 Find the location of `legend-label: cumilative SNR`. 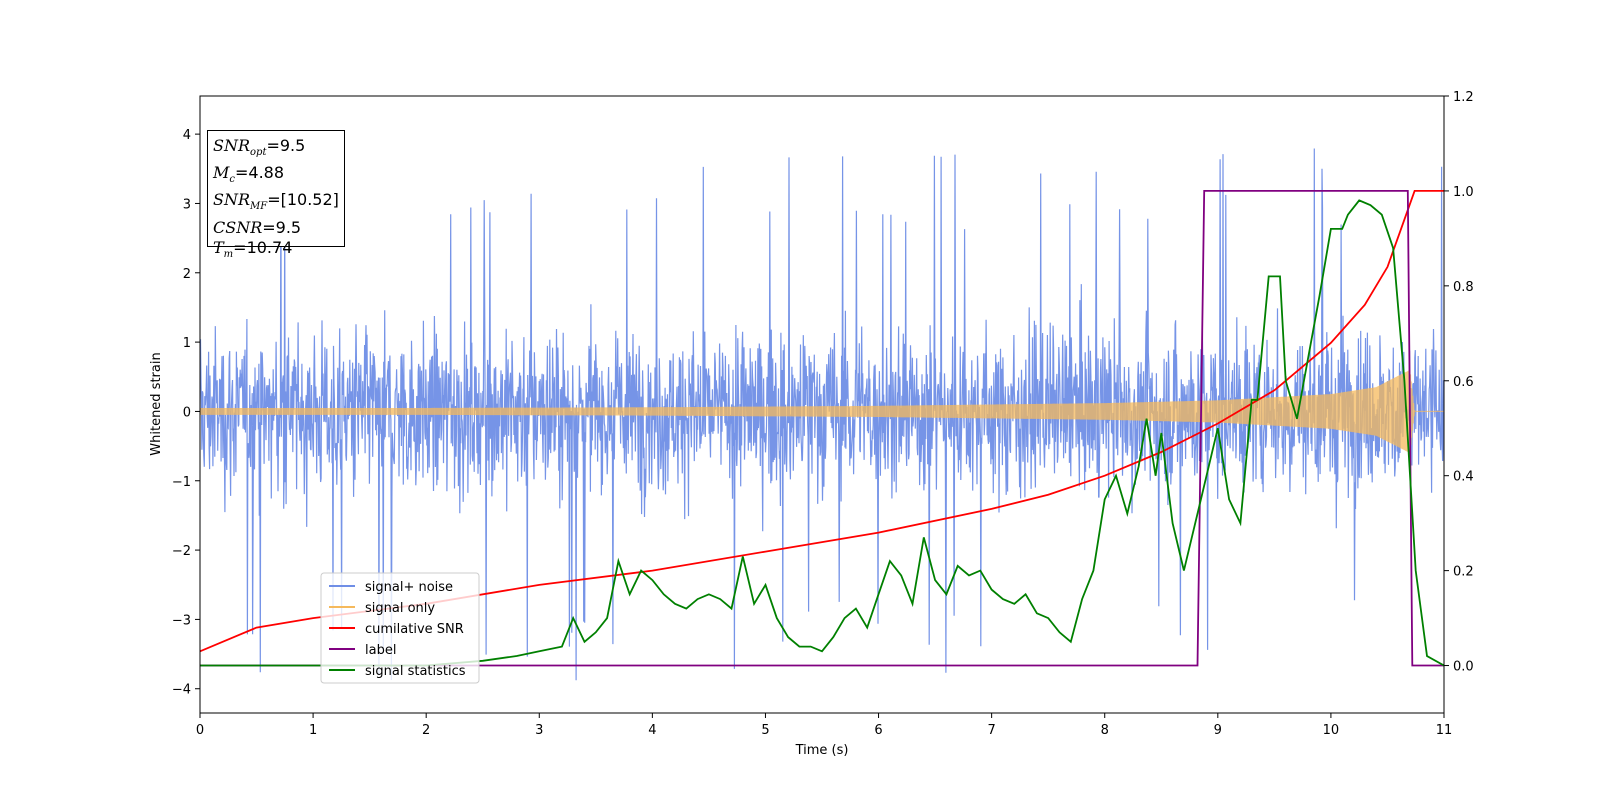

legend-label: cumilative SNR is located at coordinates (414, 629).